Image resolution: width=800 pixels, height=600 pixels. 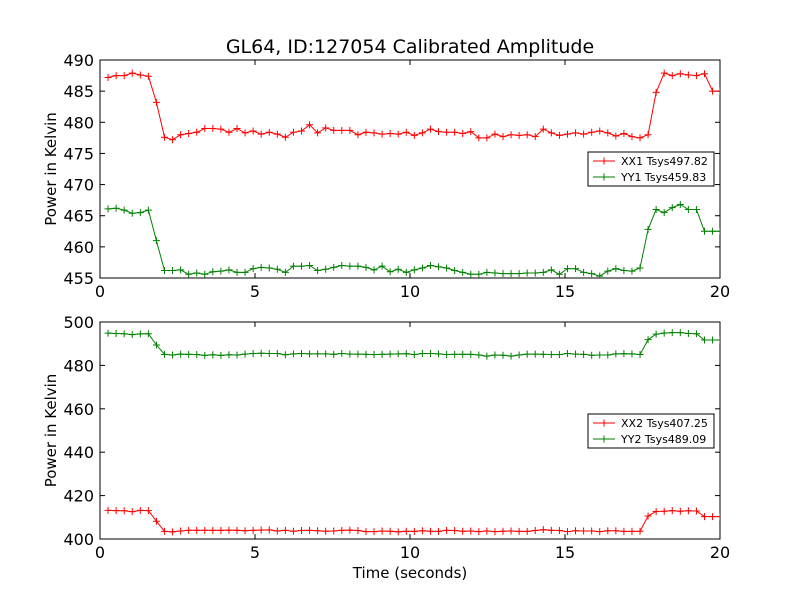 What do you see at coordinates (100, 552) in the screenshot?
I see `x-tick-label: 0` at bounding box center [100, 552].